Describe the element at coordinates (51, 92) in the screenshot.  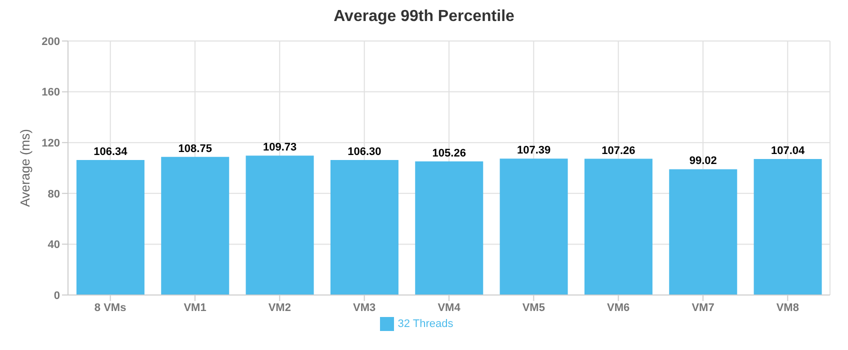
I see `y-tick-label: 160` at that location.